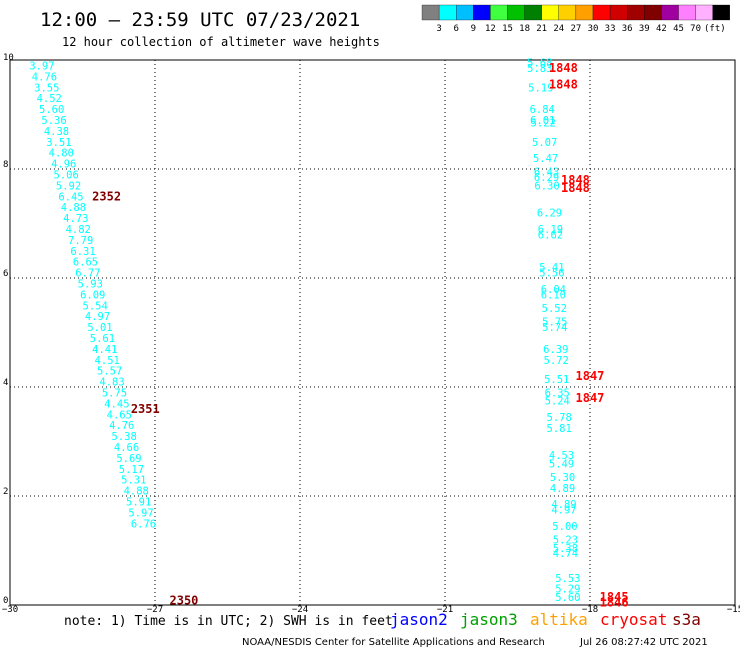  What do you see at coordinates (551, 268) in the screenshot?
I see `swh-value: 5.41` at bounding box center [551, 268].